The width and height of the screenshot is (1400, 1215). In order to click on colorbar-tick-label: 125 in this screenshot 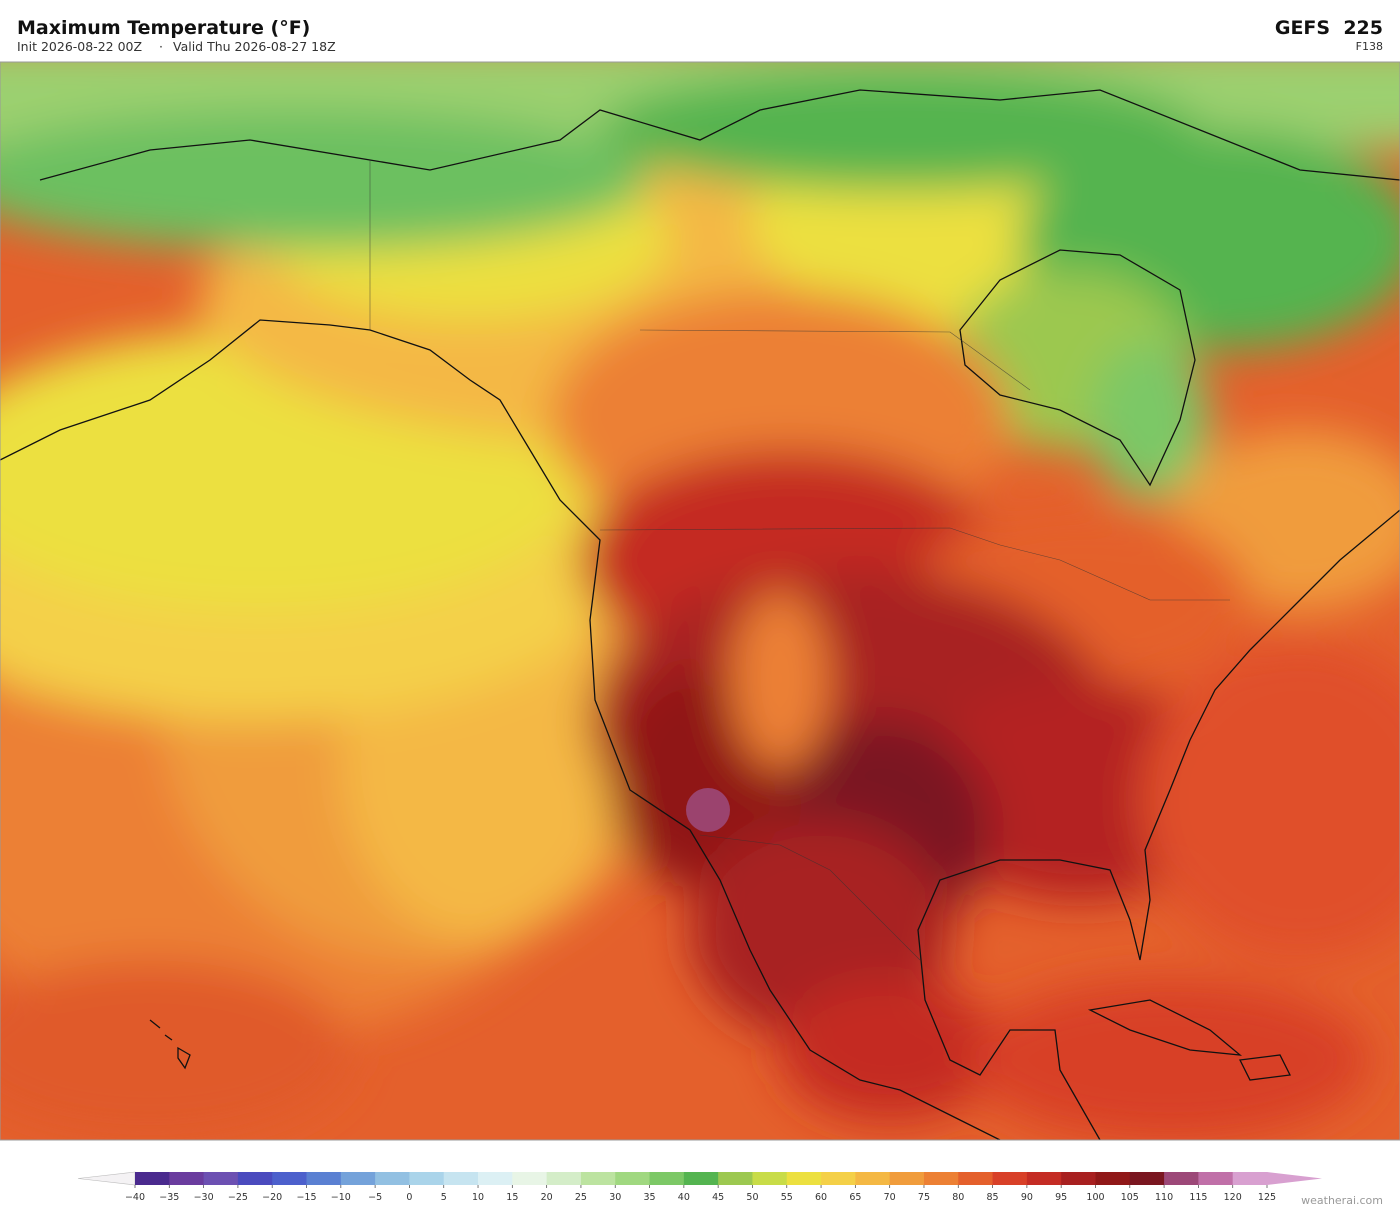, I will do `click(1267, 1197)`.